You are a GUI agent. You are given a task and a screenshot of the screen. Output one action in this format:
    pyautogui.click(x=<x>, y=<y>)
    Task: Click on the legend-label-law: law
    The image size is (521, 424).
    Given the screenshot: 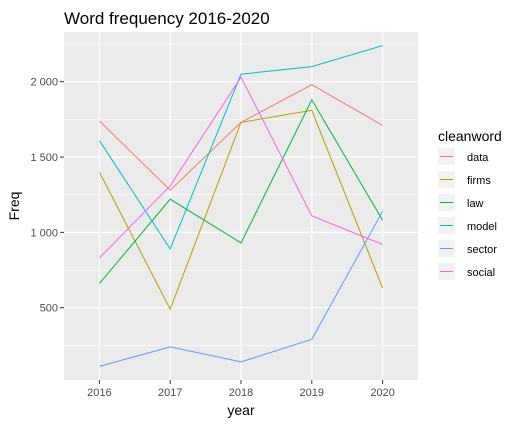 What is the action you would take?
    pyautogui.click(x=475, y=204)
    